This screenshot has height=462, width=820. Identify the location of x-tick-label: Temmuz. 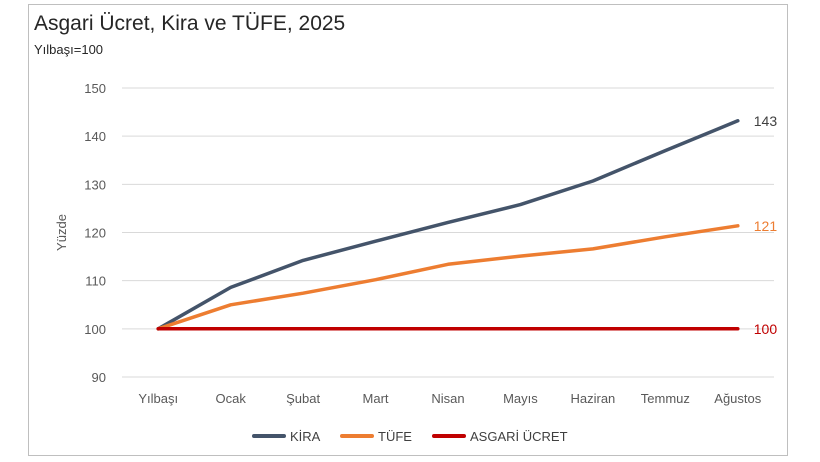
(665, 398).